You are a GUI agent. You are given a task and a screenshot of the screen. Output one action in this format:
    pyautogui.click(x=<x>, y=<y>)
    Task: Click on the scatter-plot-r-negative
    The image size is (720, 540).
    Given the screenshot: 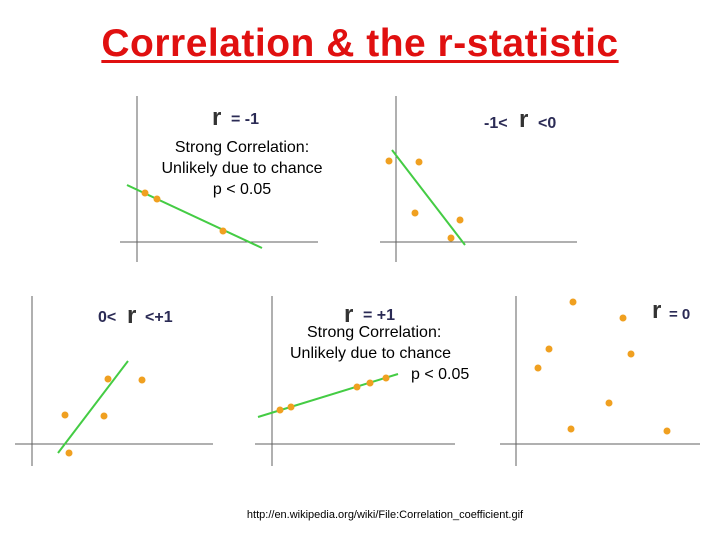 What is the action you would take?
    pyautogui.click(x=478, y=179)
    